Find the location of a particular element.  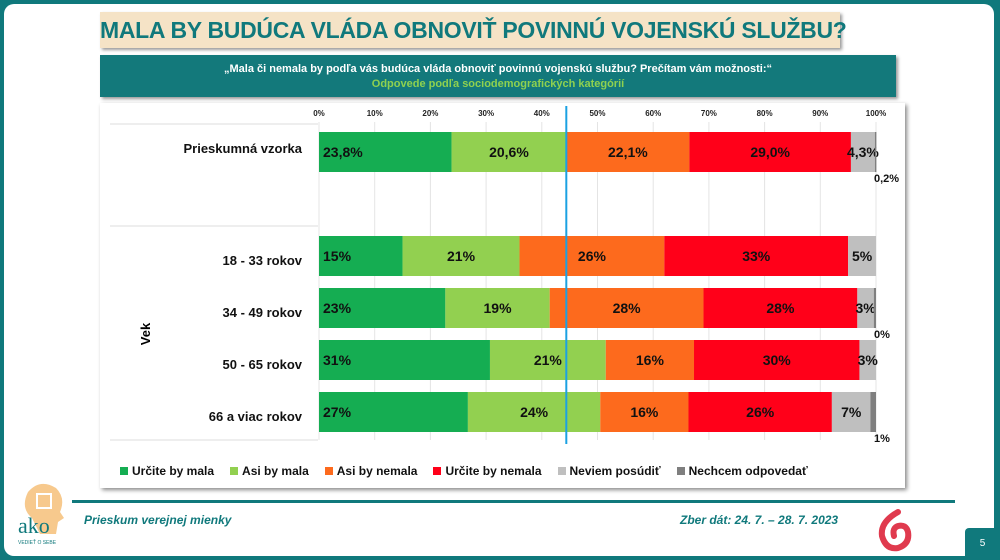

ako-logo: ako VEDIEŤ O SEBE is located at coordinates (41, 514).